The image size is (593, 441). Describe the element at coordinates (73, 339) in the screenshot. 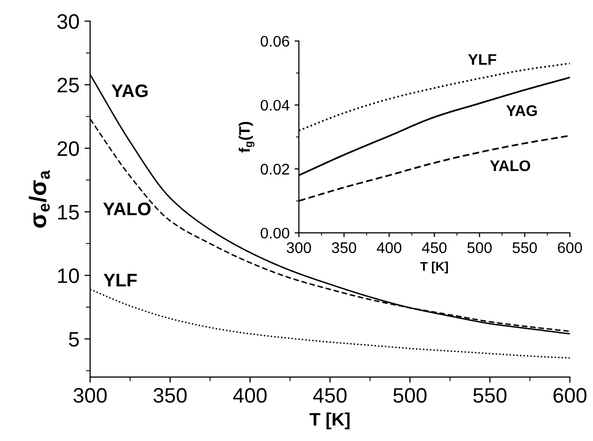

I see `y-tick-label: 5` at that location.